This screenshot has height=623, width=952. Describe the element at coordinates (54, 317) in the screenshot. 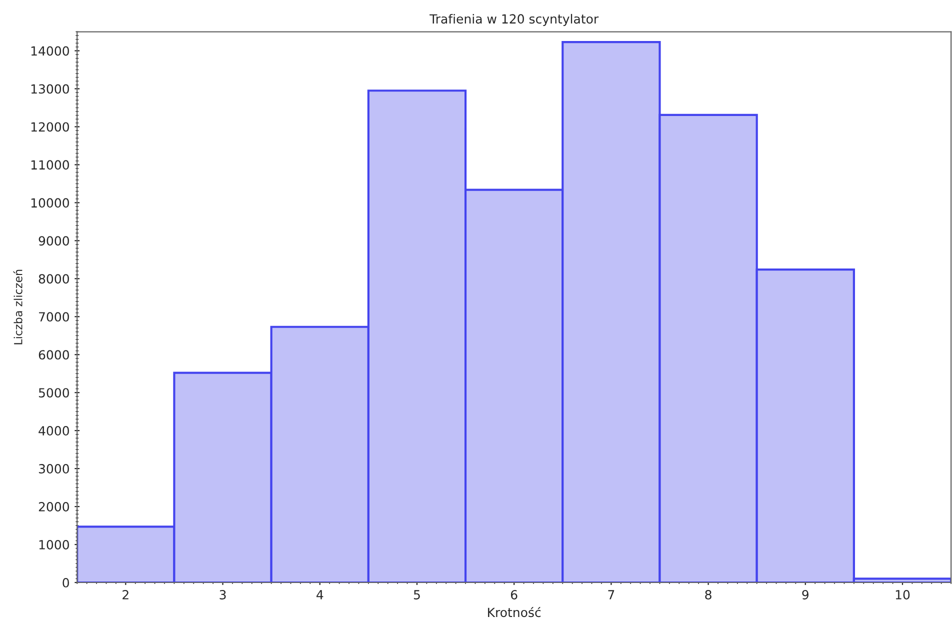

I see `y-tick-label: 7000` at that location.